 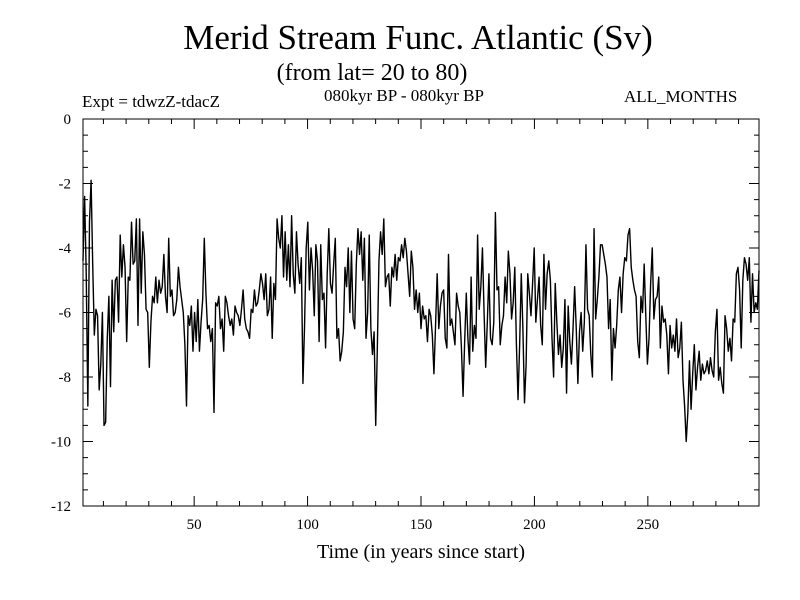 What do you see at coordinates (65, 249) in the screenshot?
I see `y-tick-label: -4` at bounding box center [65, 249].